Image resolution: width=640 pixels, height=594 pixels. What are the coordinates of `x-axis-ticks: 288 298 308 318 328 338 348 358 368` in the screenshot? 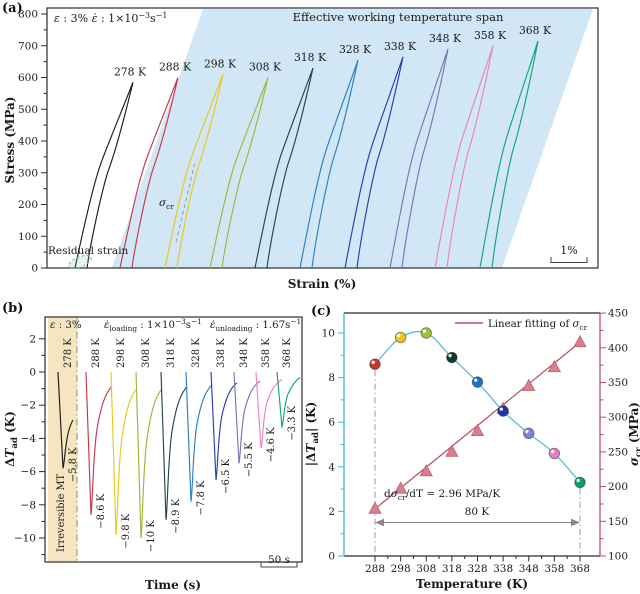 It's located at (477, 565).